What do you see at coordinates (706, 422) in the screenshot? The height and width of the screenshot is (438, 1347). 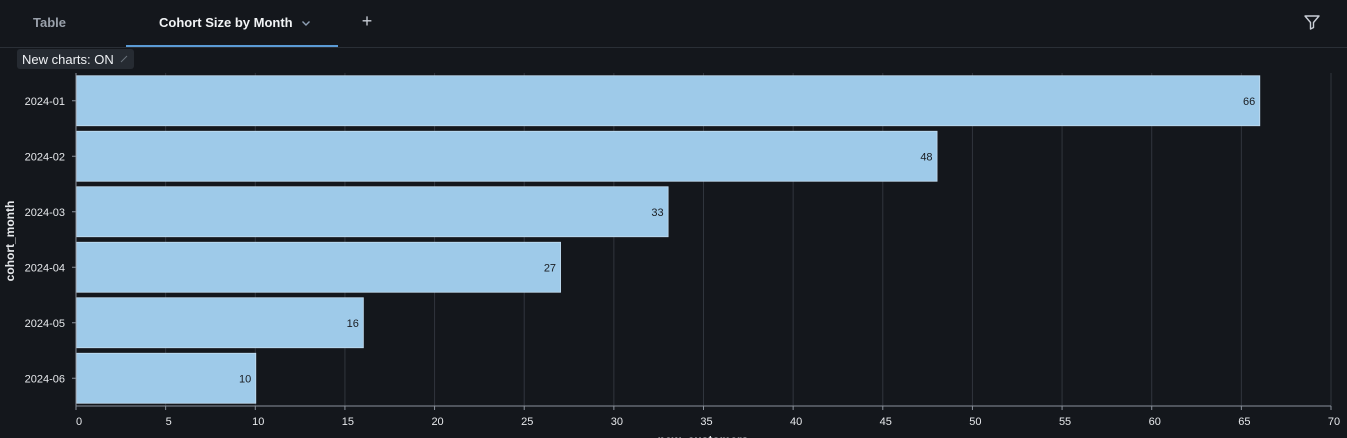 I see `x-tick-label: 35` at bounding box center [706, 422].